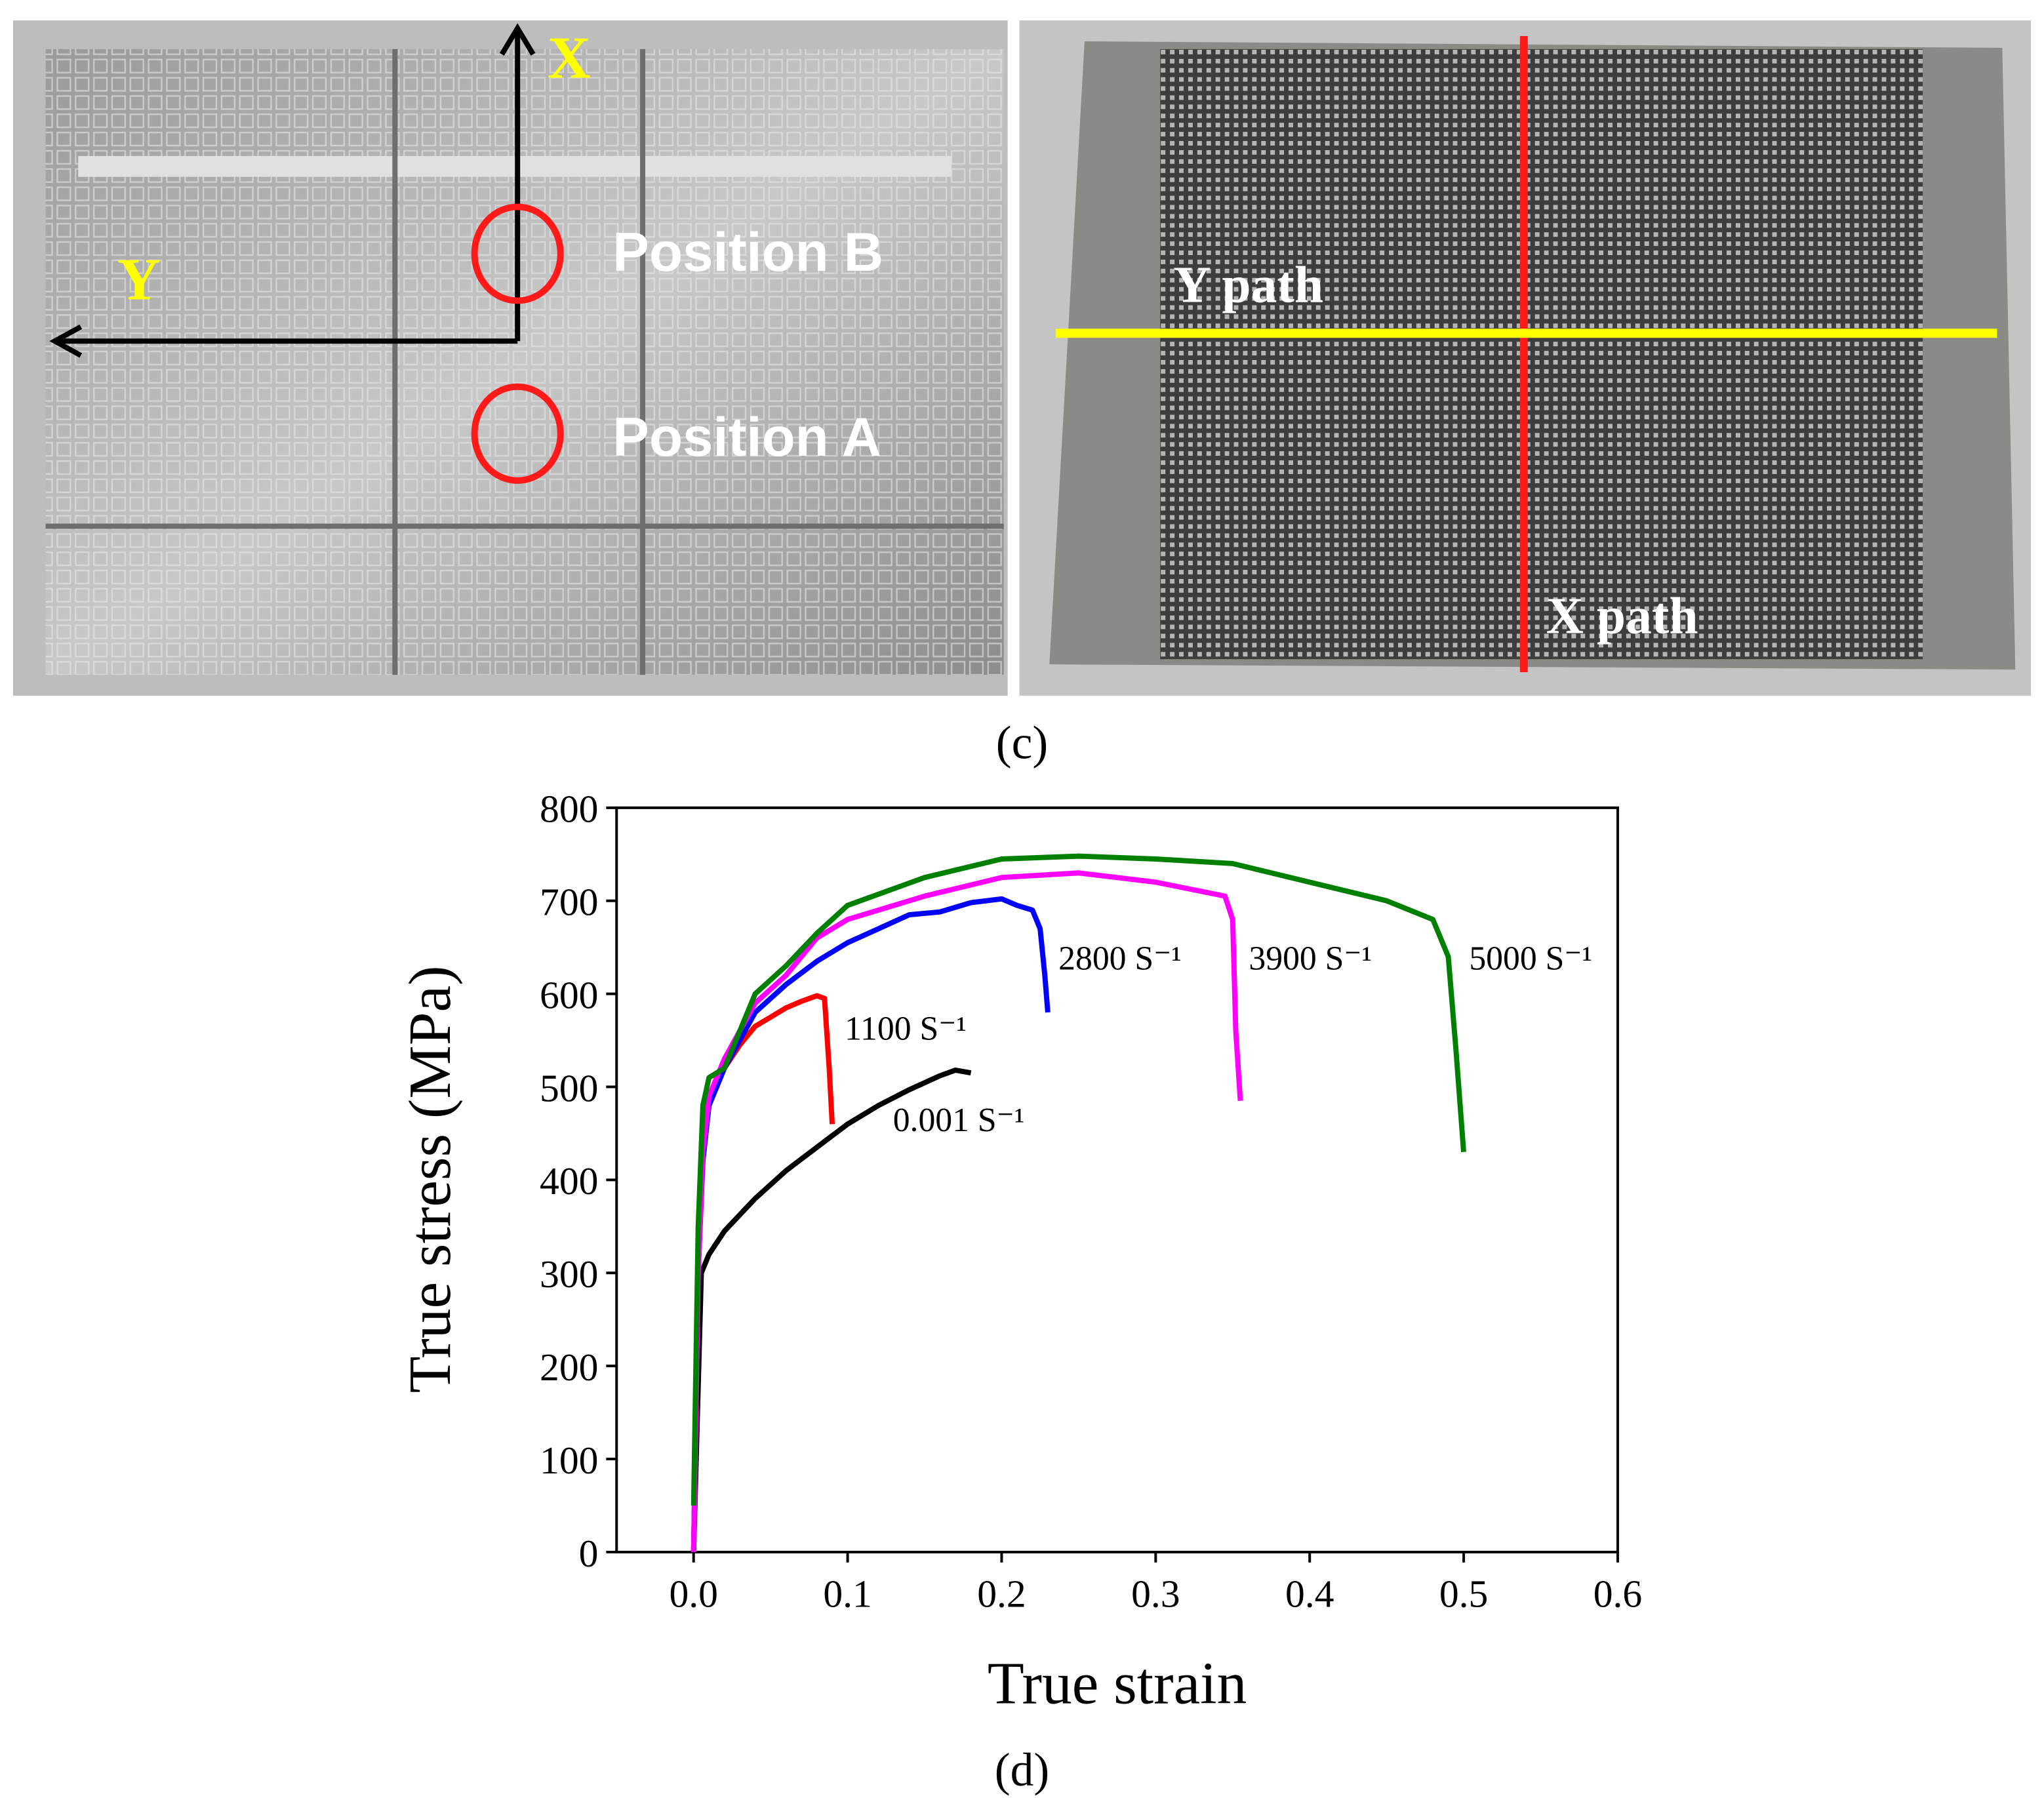 Image resolution: width=2044 pixels, height=1798 pixels. I want to click on axis-label: X, so click(569, 58).